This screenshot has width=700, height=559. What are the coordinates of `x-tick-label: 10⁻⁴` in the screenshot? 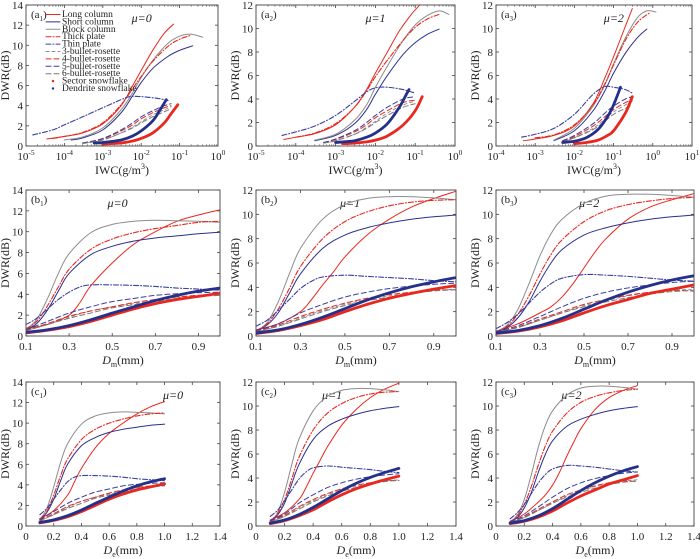 It's located at (64, 155).